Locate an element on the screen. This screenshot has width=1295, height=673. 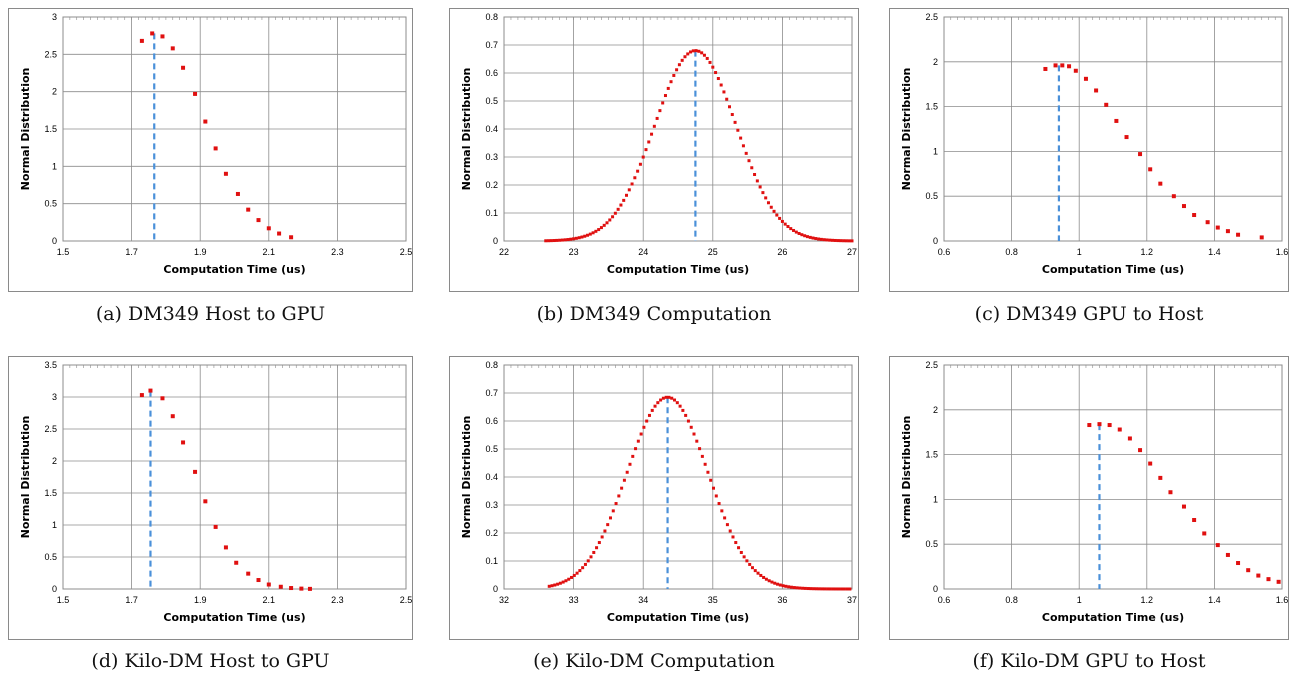
x-tick-label: 1 is located at coordinates (1079, 252).